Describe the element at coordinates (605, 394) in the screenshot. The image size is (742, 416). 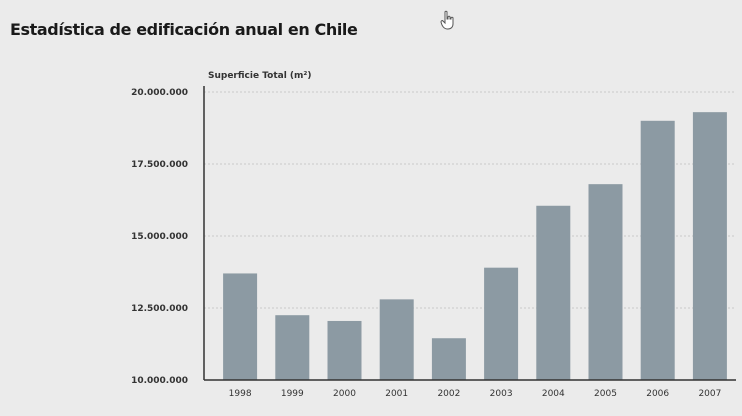
I see `x-tick-label: 2005` at that location.